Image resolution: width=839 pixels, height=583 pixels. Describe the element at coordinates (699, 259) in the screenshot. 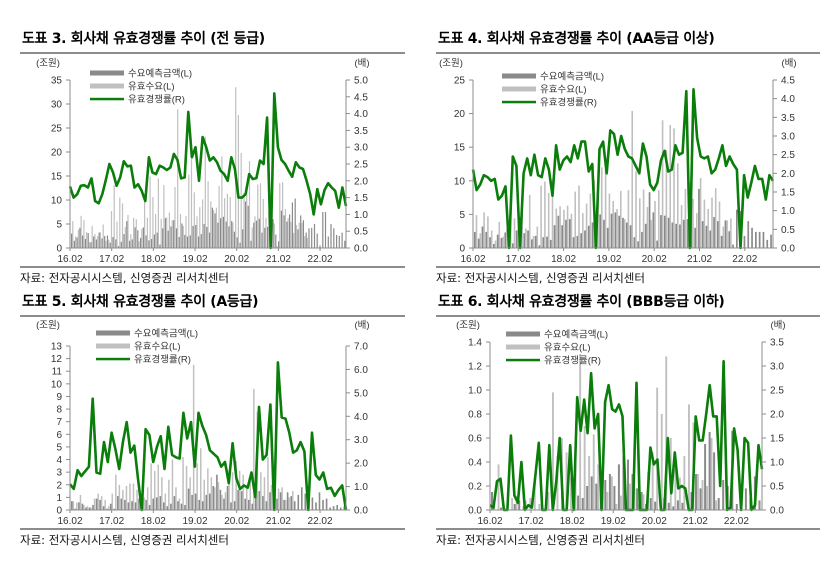

I see `x-tick-label: 21.02` at that location.